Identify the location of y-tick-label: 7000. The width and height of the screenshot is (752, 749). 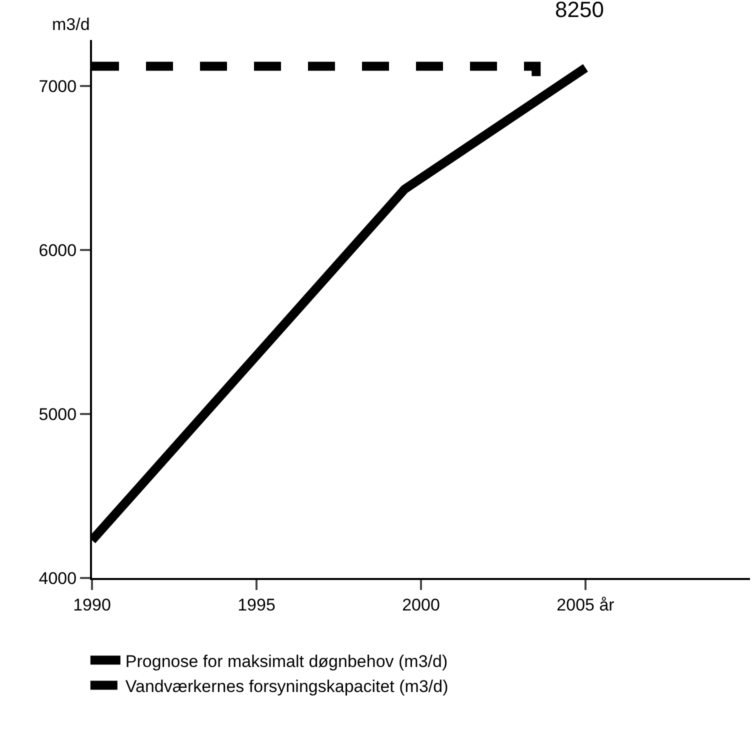
(57, 86).